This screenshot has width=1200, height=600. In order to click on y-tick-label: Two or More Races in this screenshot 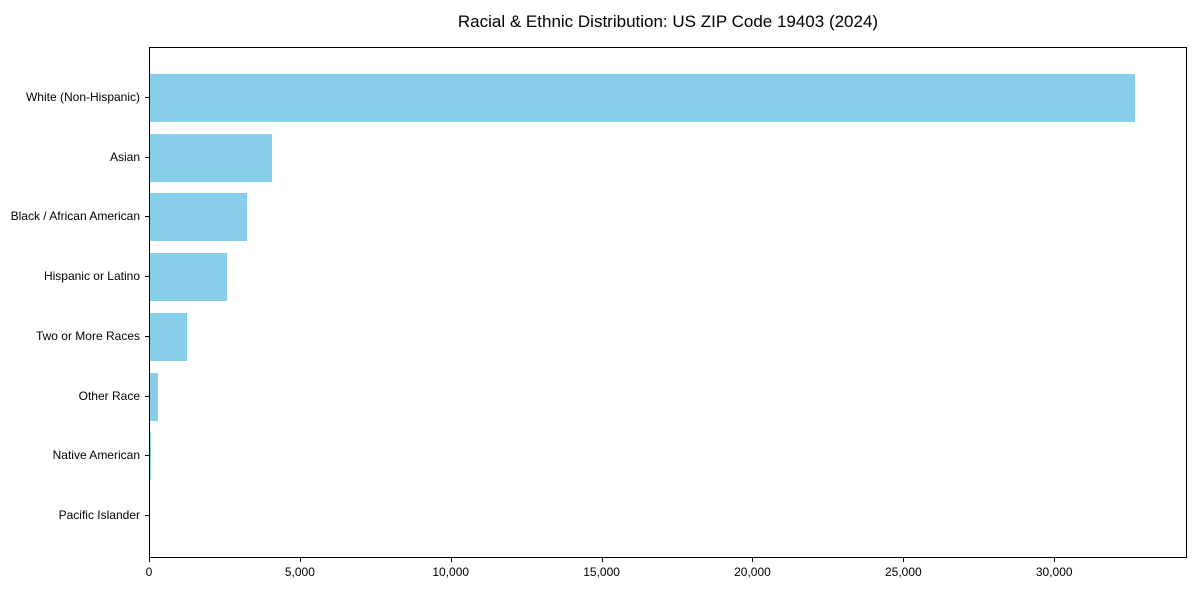, I will do `click(87, 335)`.